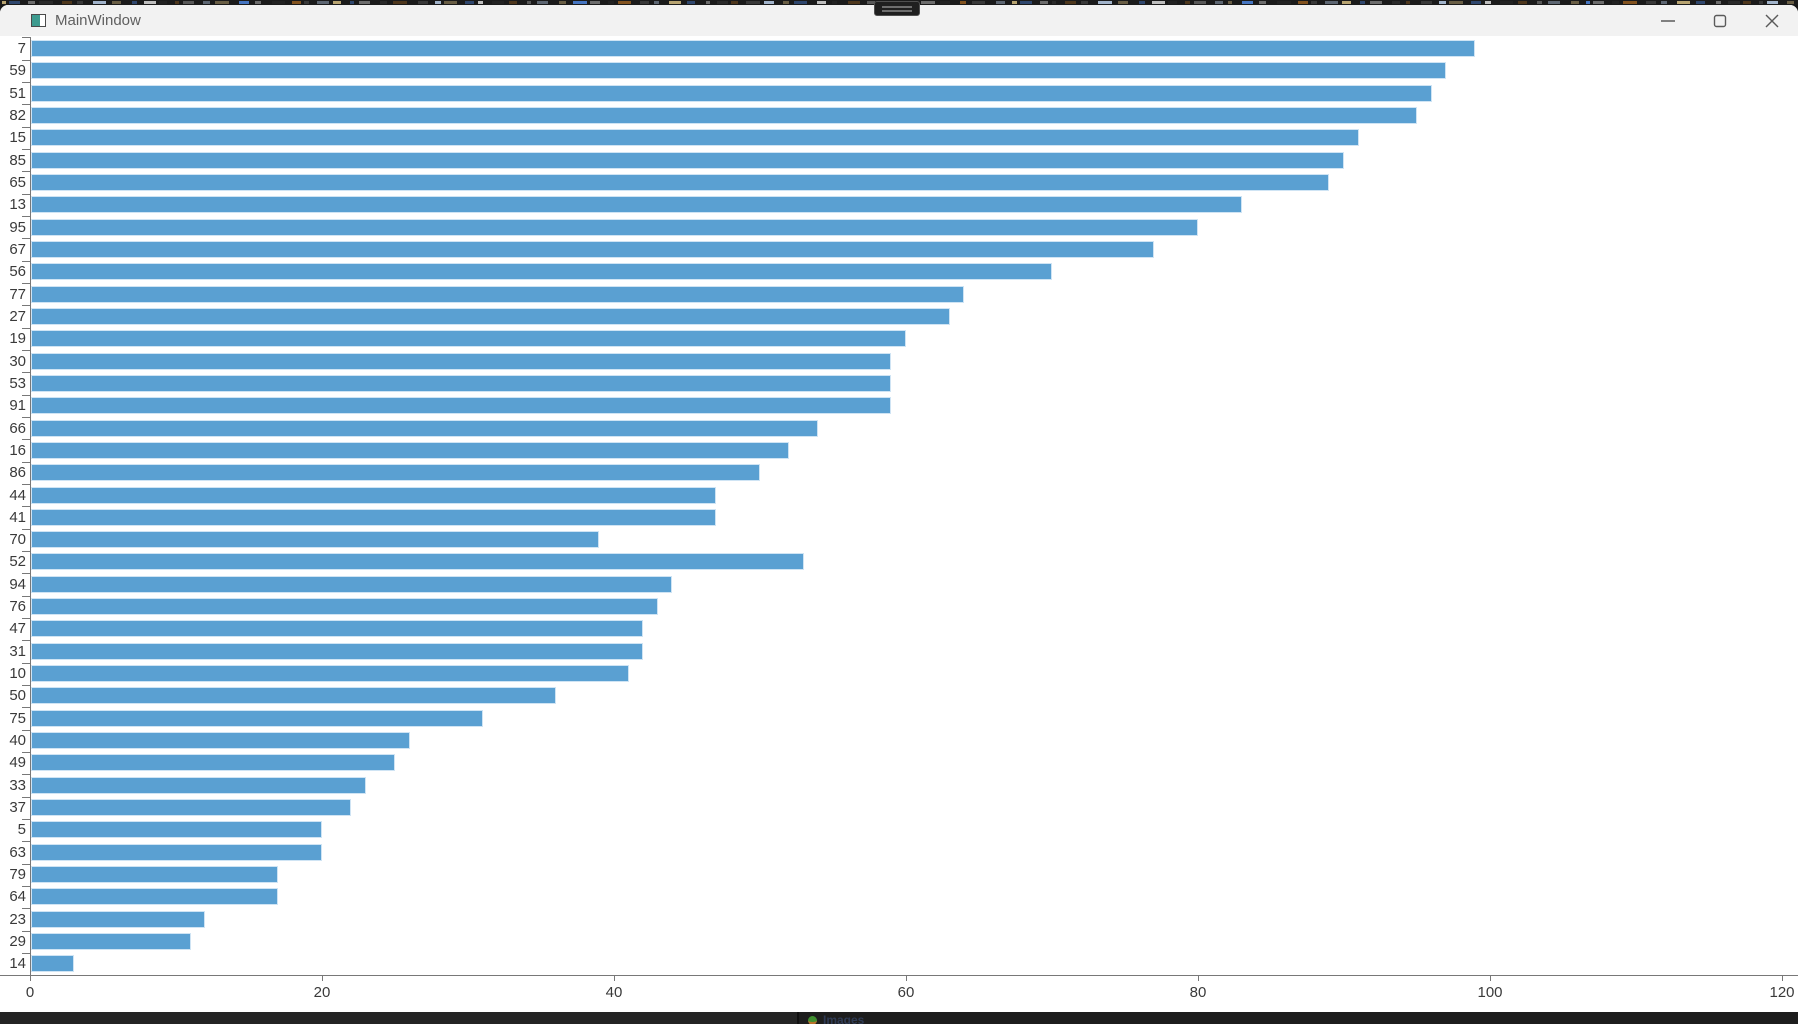 The height and width of the screenshot is (1024, 1798). I want to click on y-tick-label: 27, so click(17, 316).